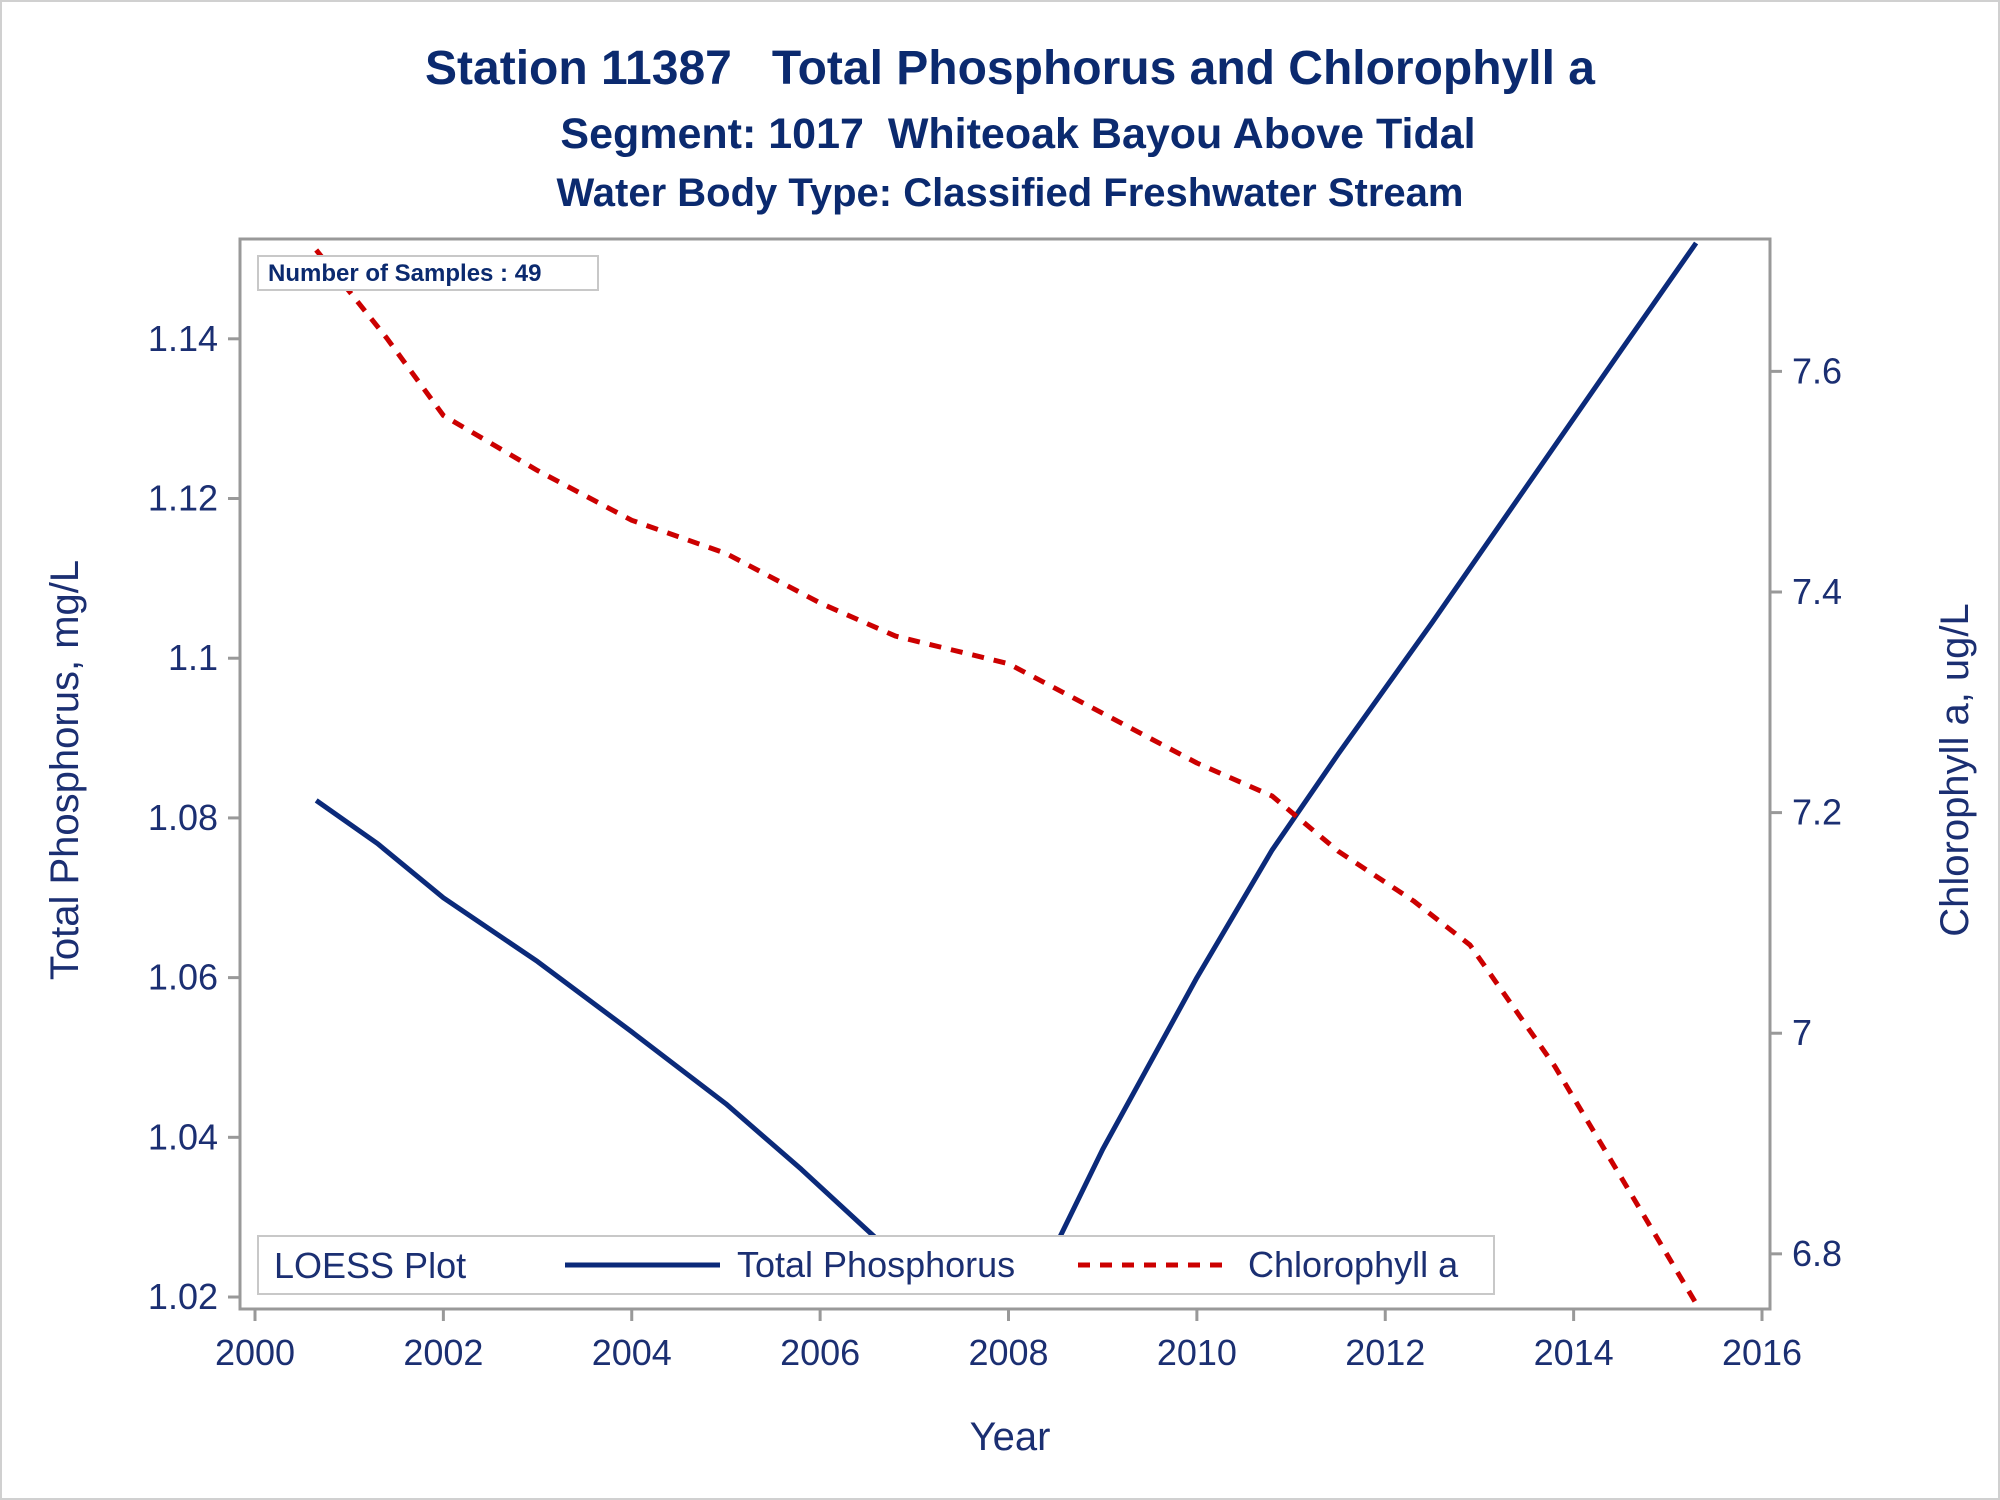 This screenshot has width=2000, height=1500. Describe the element at coordinates (1574, 1352) in the screenshot. I see `x-tick-label: 2014` at that location.